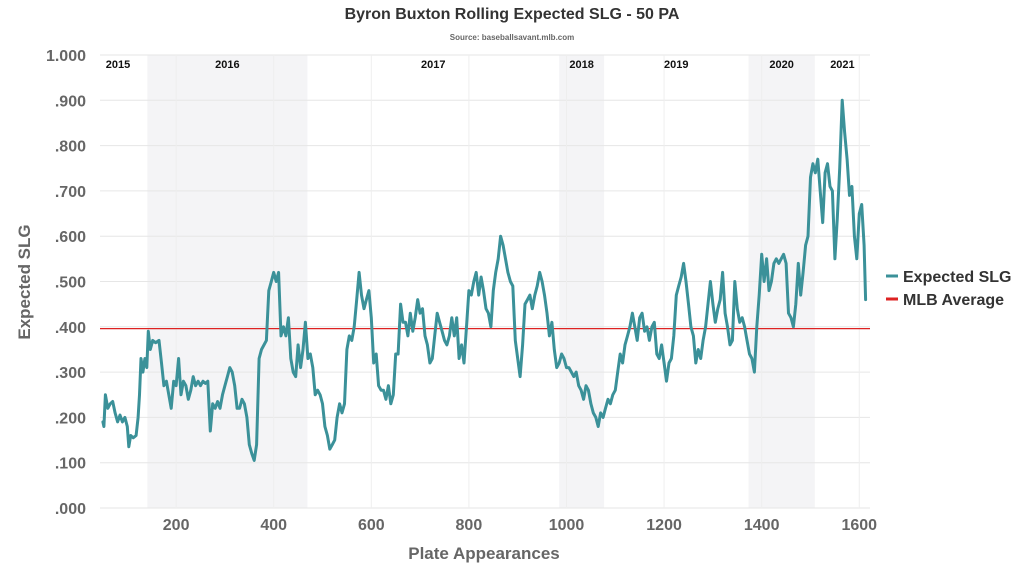  I want to click on season-label-2019: 2019, so click(676, 65).